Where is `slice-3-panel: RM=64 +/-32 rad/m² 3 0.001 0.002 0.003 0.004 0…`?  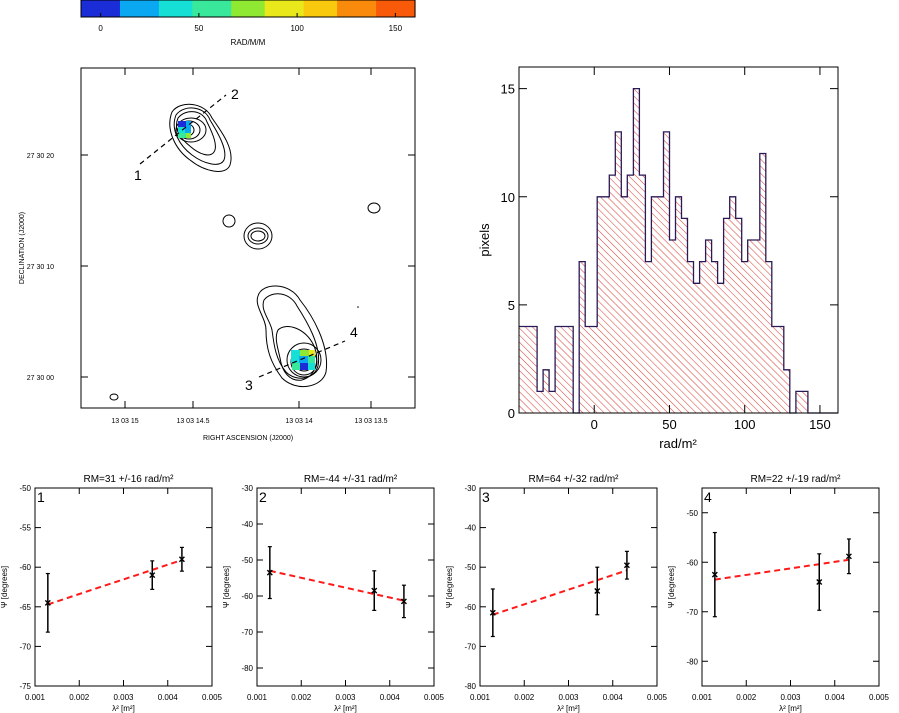
slice-3-panel: RM=64 +/-32 rad/m² 3 0.001 0.002 0.003 0.004 0… is located at coordinates (556, 593).